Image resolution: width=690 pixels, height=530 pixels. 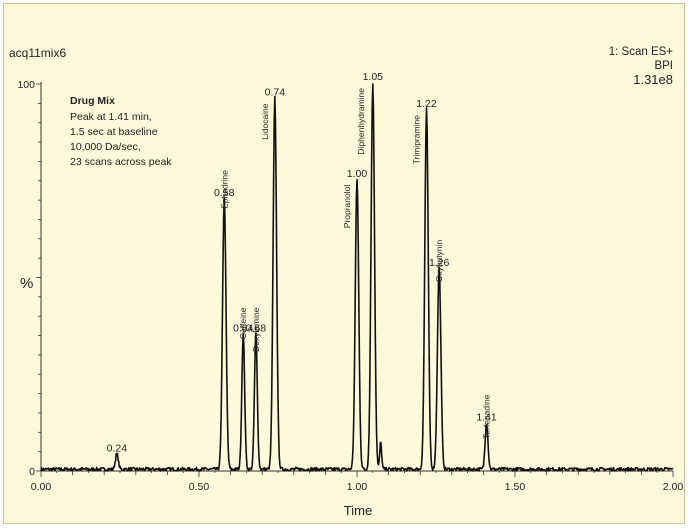 What do you see at coordinates (111, 117) in the screenshot?
I see `annotation-line-1: Peak at 1.41 min,` at bounding box center [111, 117].